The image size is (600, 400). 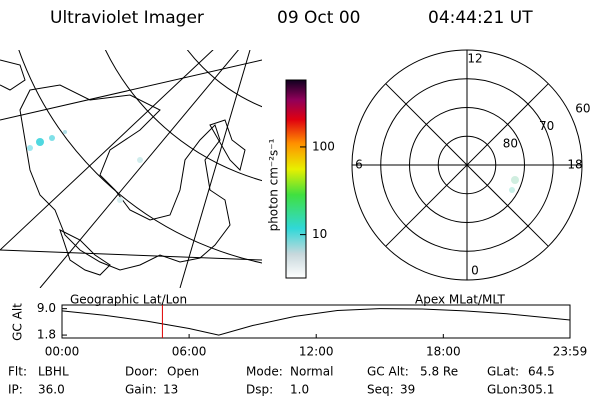 I want to click on field-value: 5.8 Re, so click(x=439, y=372).